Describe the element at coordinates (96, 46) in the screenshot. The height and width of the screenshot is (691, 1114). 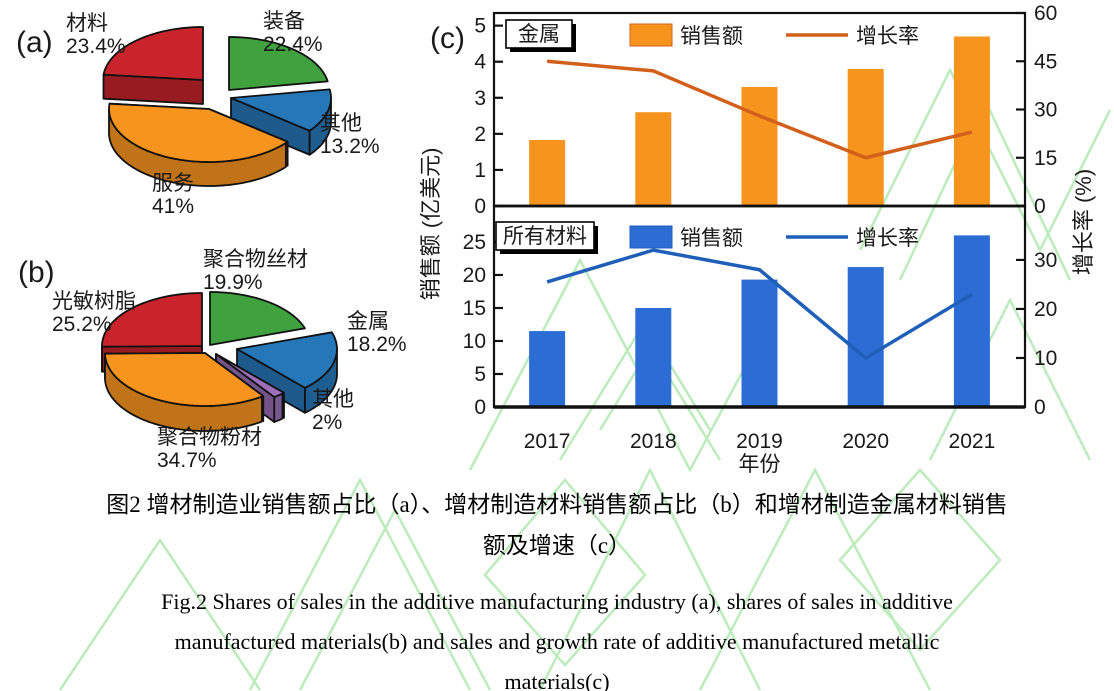
I see `pie-pct-label: 23.4%` at that location.